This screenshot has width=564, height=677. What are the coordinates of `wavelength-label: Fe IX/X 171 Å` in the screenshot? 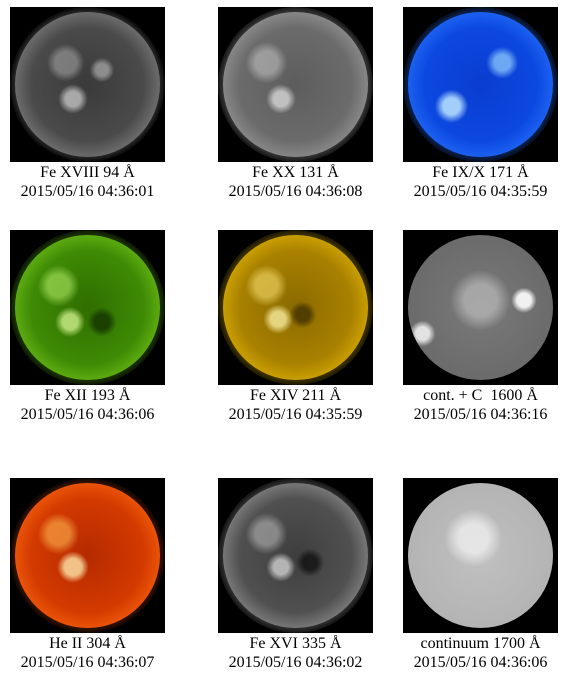 It's located at (480, 172).